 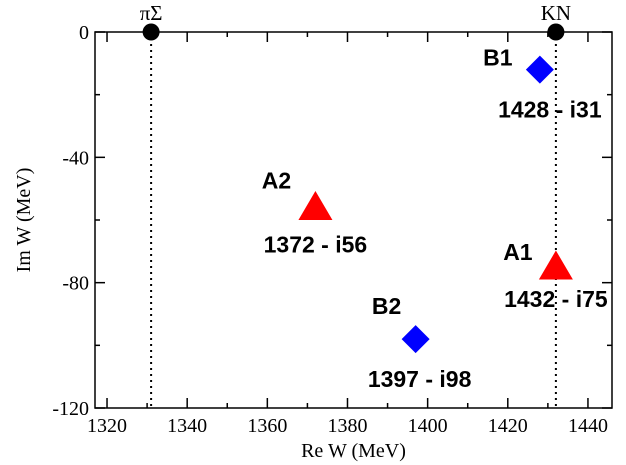 What do you see at coordinates (556, 13) in the screenshot?
I see `threshold-label: KN` at bounding box center [556, 13].